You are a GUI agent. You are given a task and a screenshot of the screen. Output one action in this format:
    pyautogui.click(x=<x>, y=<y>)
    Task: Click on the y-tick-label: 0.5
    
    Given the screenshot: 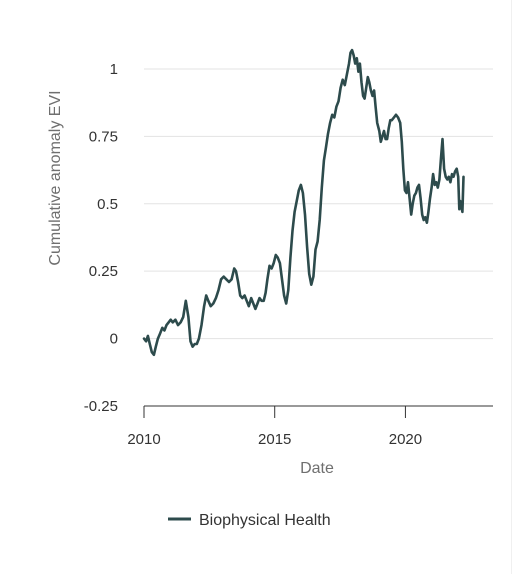 What is the action you would take?
    pyautogui.click(x=107, y=204)
    